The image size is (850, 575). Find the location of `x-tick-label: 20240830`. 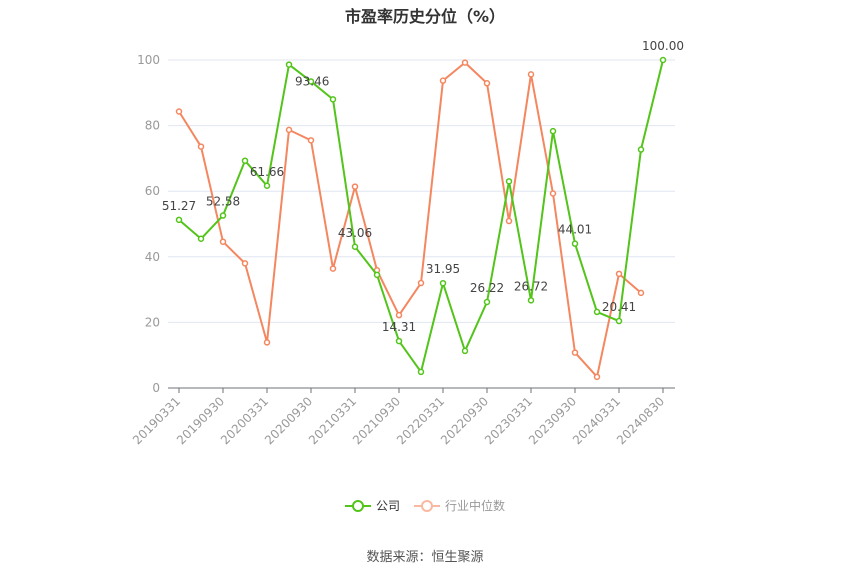

x-tick-label: 20240830 is located at coordinates (640, 420).